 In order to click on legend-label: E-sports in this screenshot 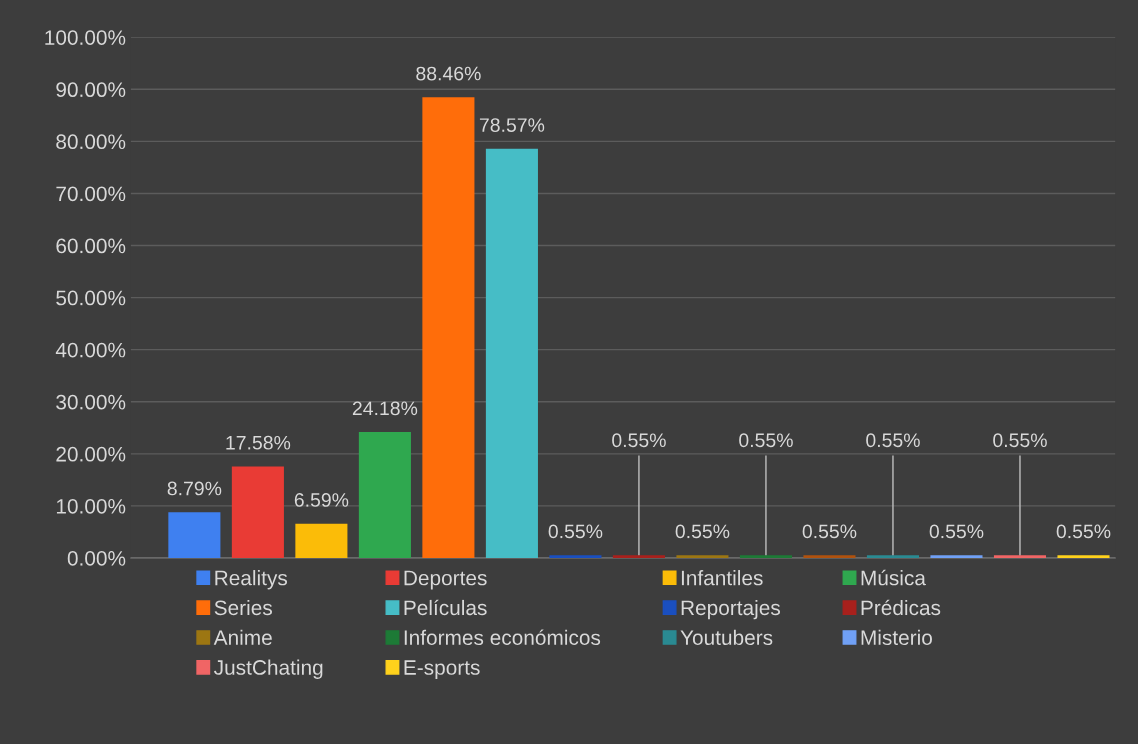, I will do `click(442, 669)`.